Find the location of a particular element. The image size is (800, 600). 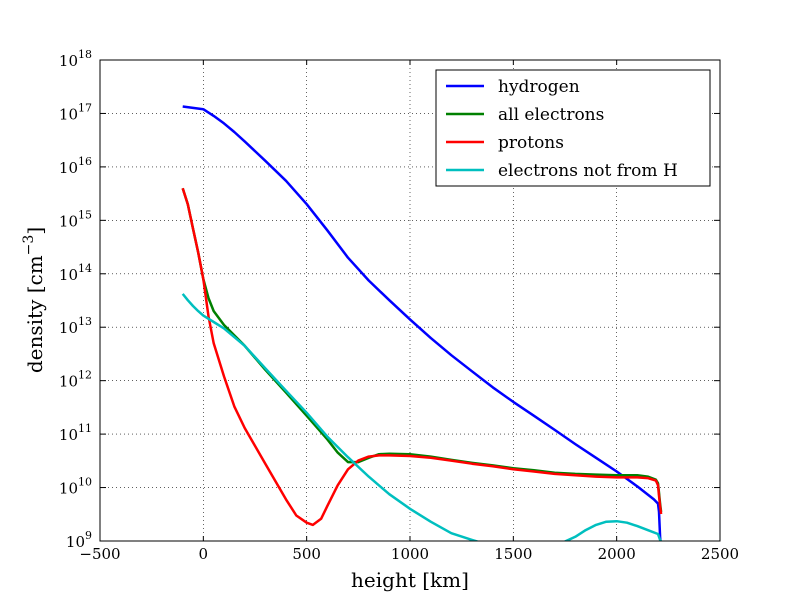

legend-label: protons is located at coordinates (531, 143).